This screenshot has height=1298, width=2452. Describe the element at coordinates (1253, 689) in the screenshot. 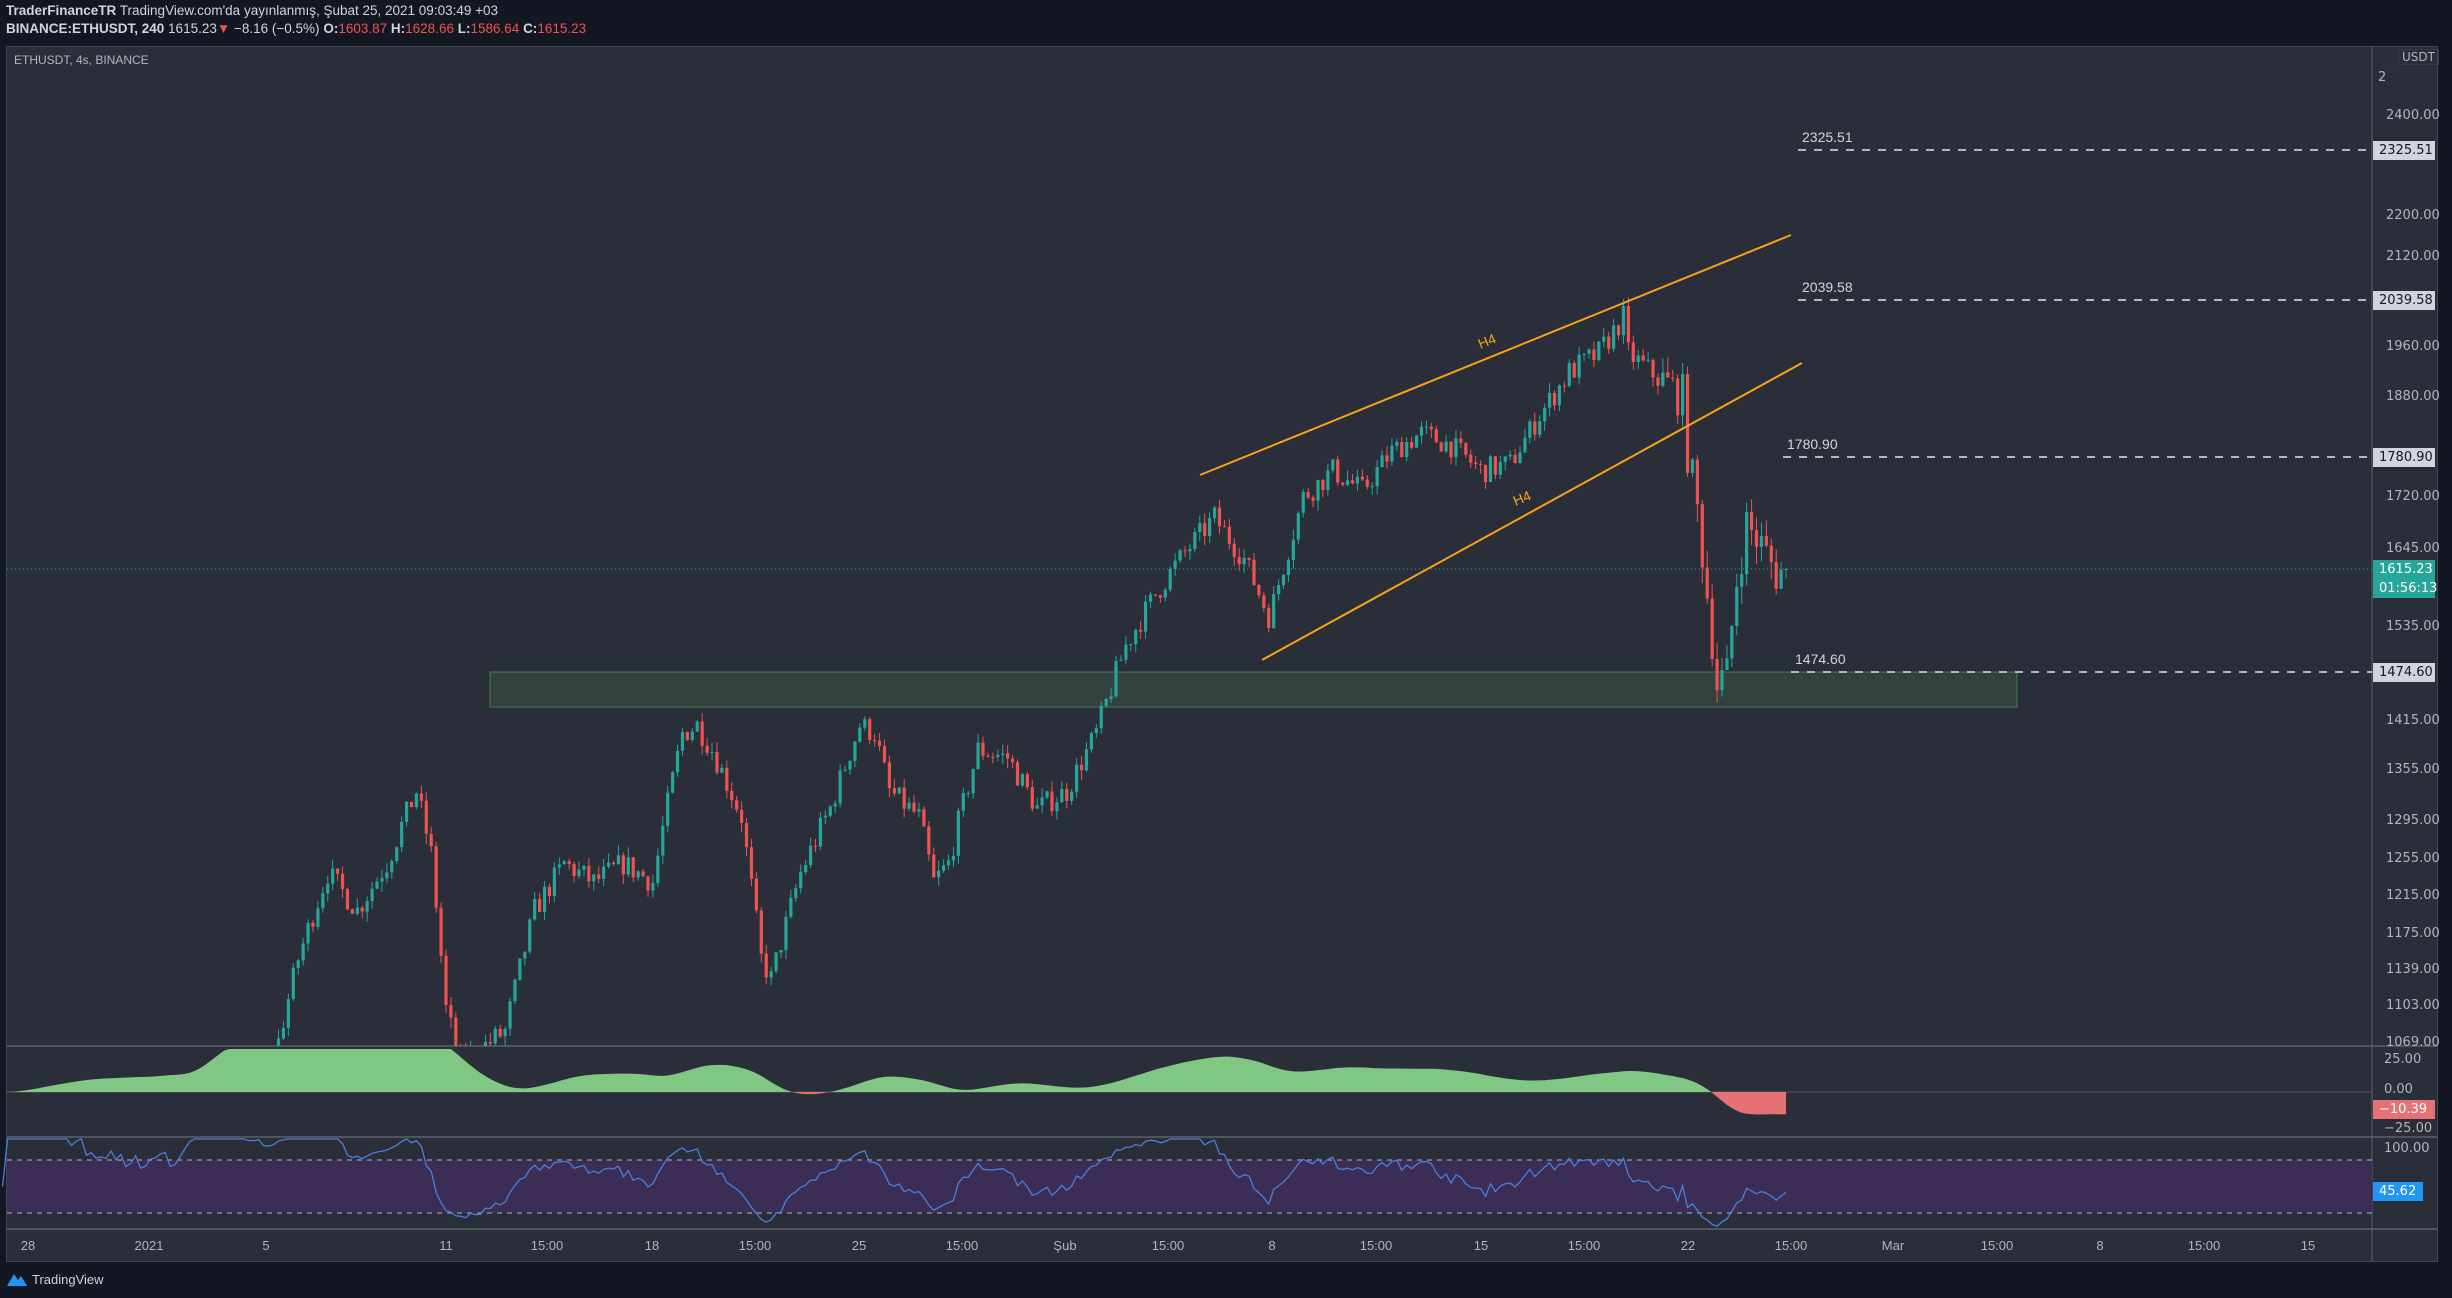

I see `support-zone` at that location.